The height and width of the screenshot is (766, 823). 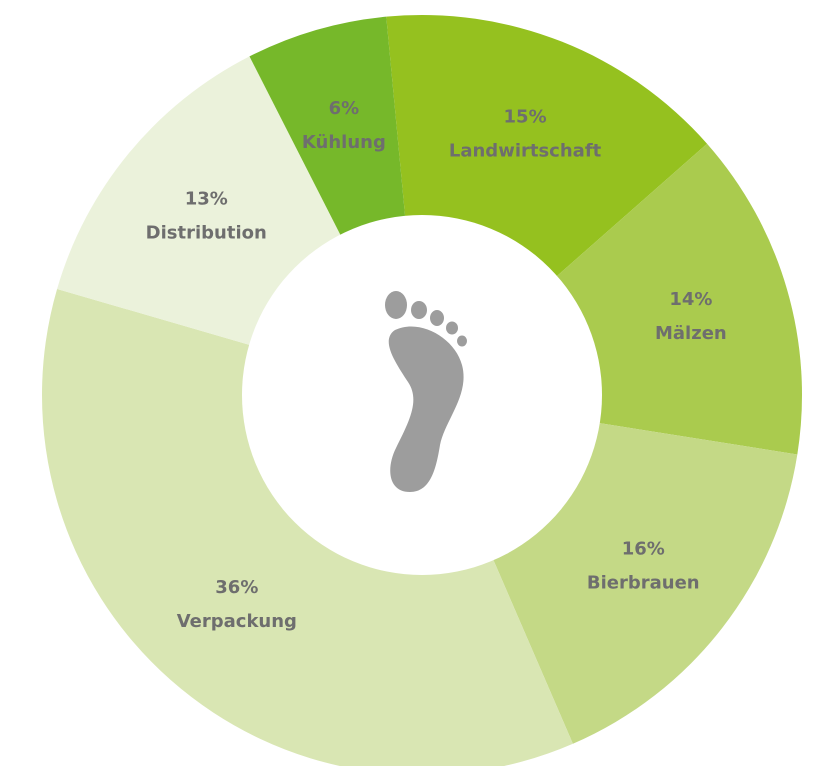 I want to click on category-label: Landwirtschaft, so click(x=525, y=151).